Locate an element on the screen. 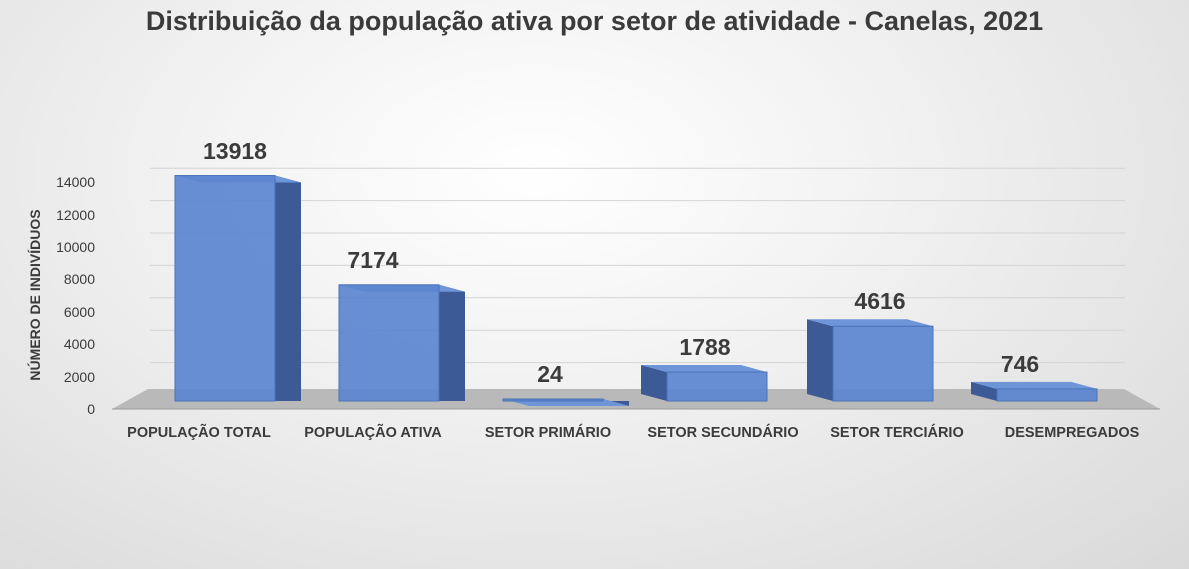 Image resolution: width=1189 pixels, height=569 pixels. data-label: 24 is located at coordinates (550, 374).